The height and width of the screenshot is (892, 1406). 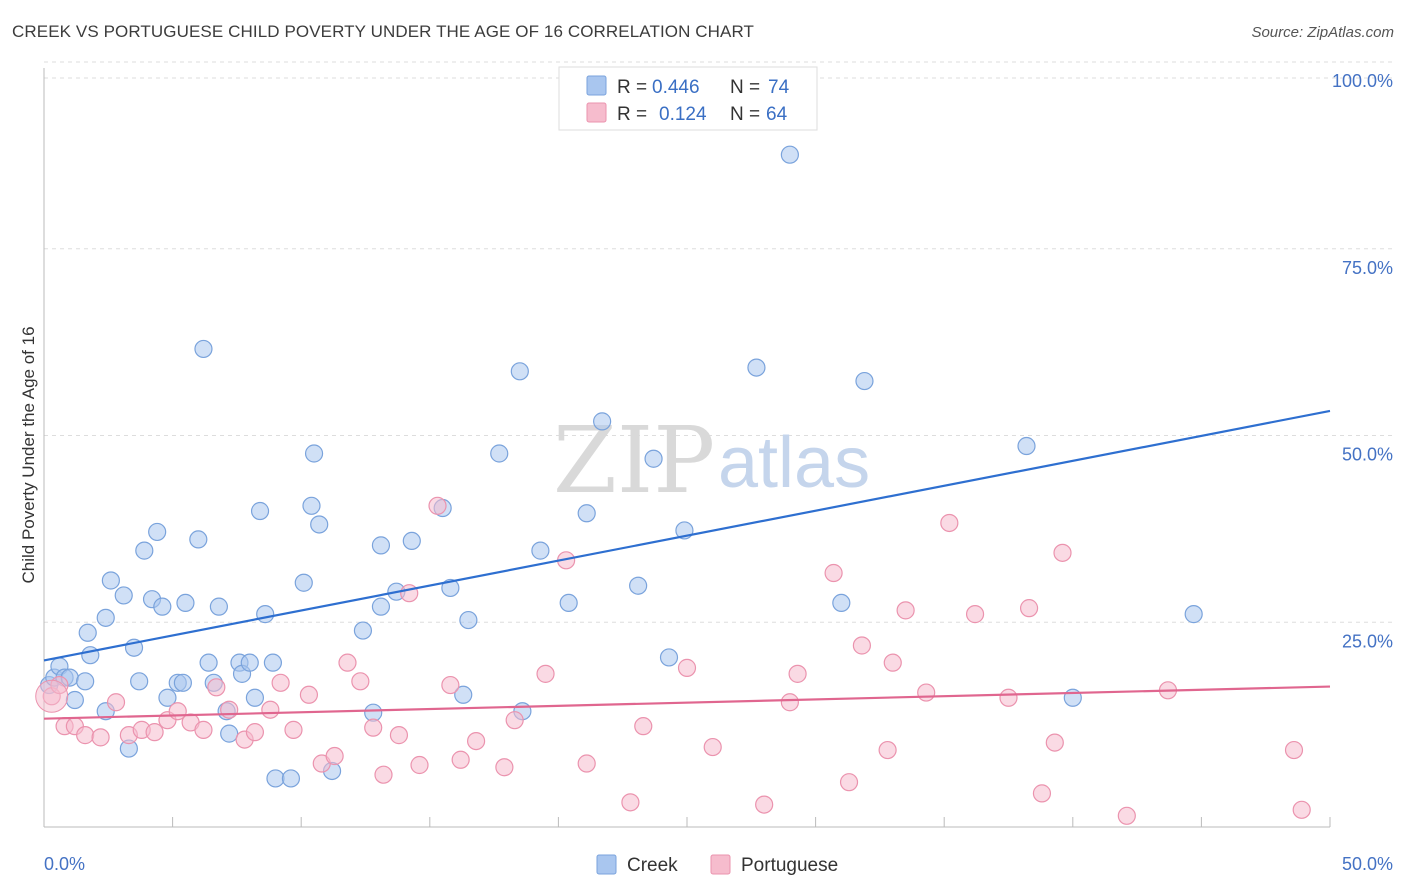 What do you see at coordinates (1367, 641) in the screenshot?
I see `y-tick-label: 25.0%` at bounding box center [1367, 641].